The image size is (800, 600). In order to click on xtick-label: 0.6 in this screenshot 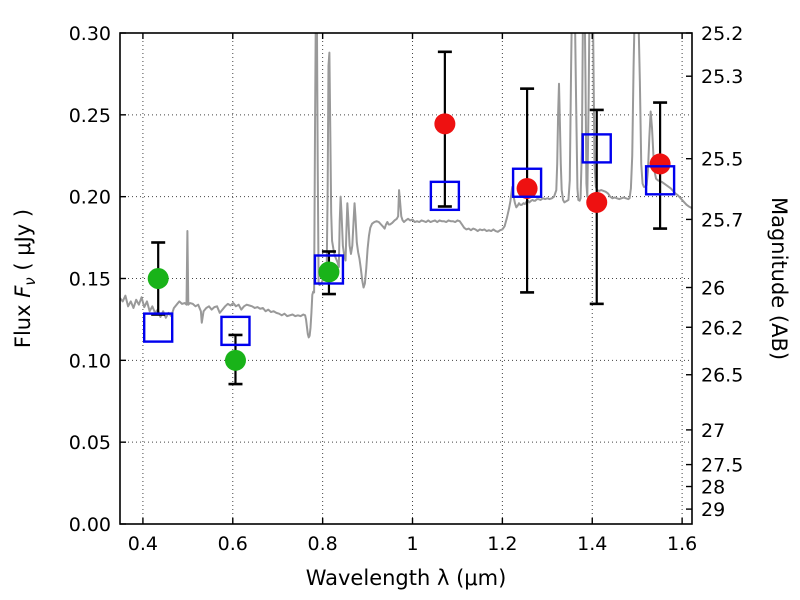, I will do `click(233, 544)`.